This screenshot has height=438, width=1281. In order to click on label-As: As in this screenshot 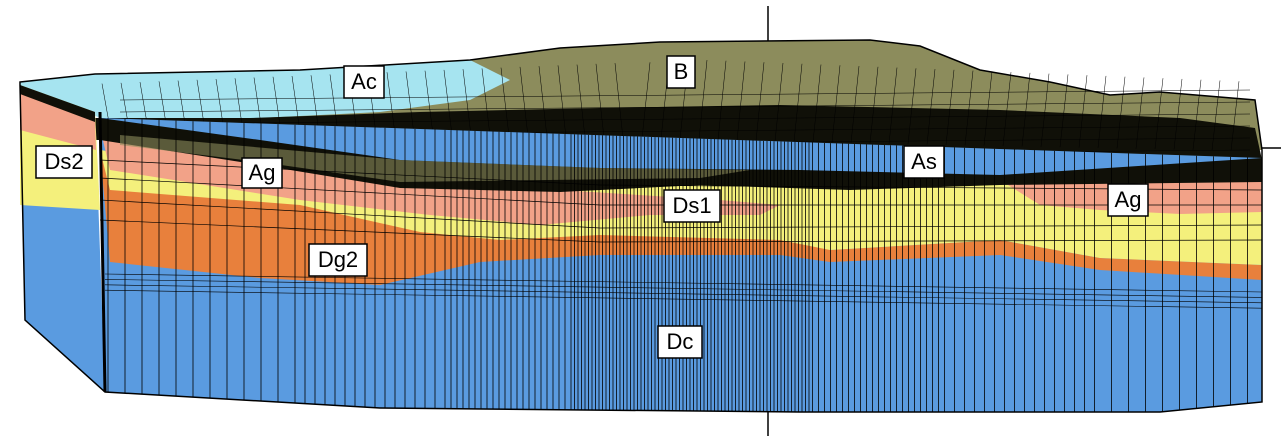, I will do `click(924, 162)`.